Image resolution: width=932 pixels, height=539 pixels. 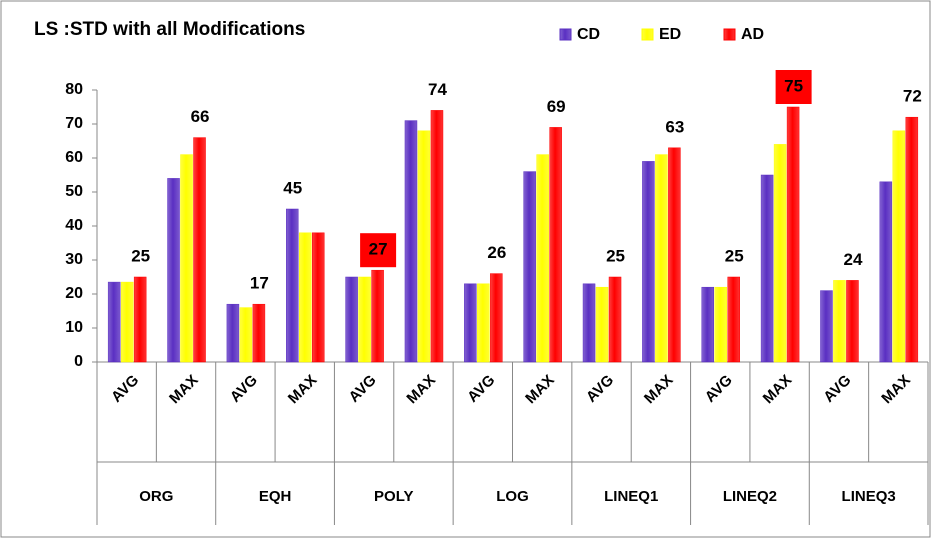 I want to click on y-tick-label: 10, so click(x=74, y=327).